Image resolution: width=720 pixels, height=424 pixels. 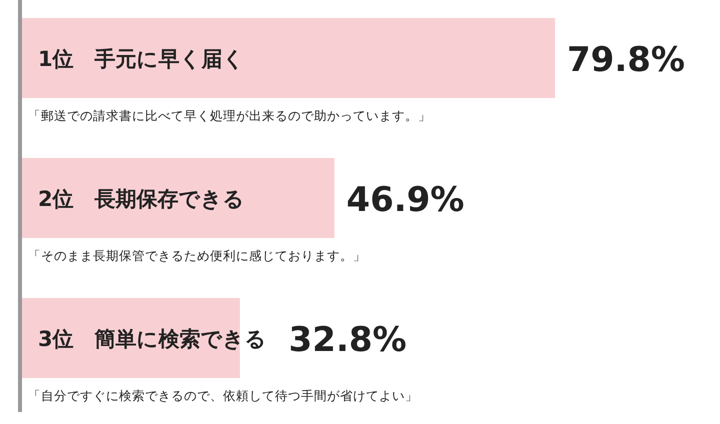 What do you see at coordinates (229, 115) in the screenshot?
I see `annotation: 「郵送での請求書に比べて早く処理が出来るので助かっています。」` at bounding box center [229, 115].